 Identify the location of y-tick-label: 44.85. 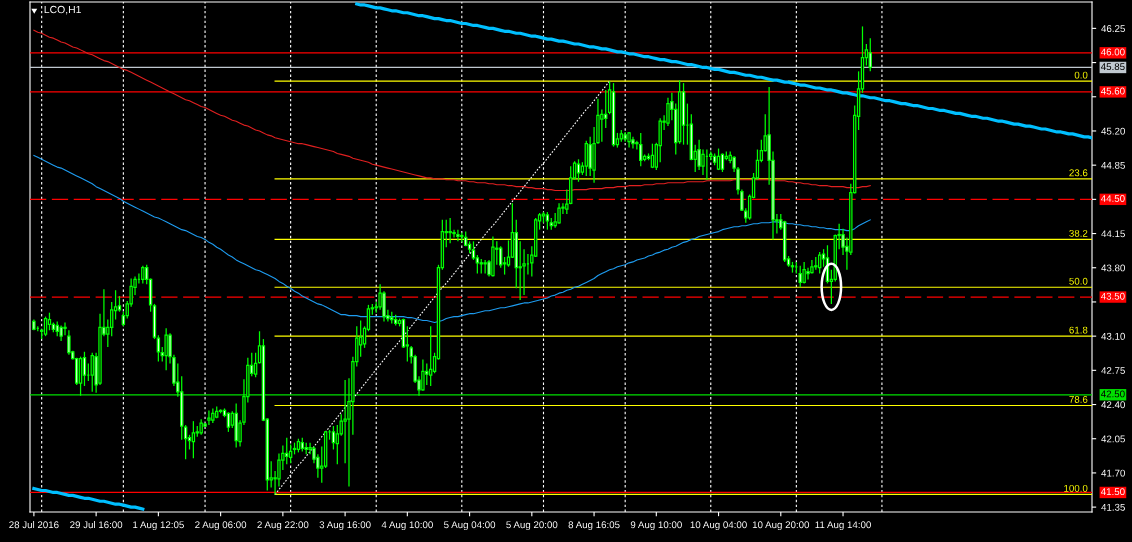
(1113, 165).